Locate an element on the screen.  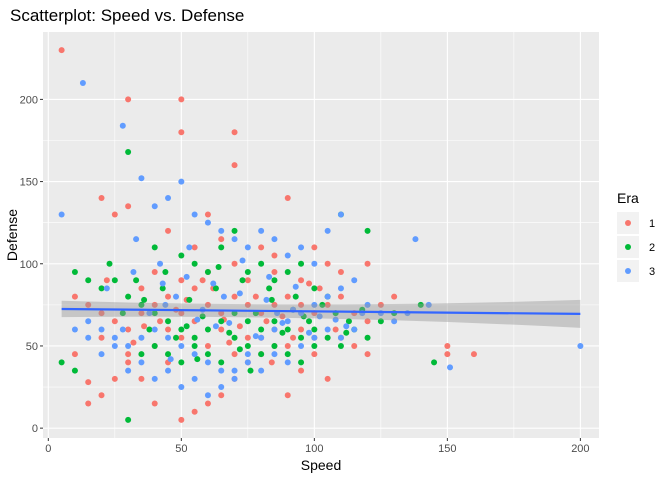
legend-label-era-3: 3 is located at coordinates (652, 272).